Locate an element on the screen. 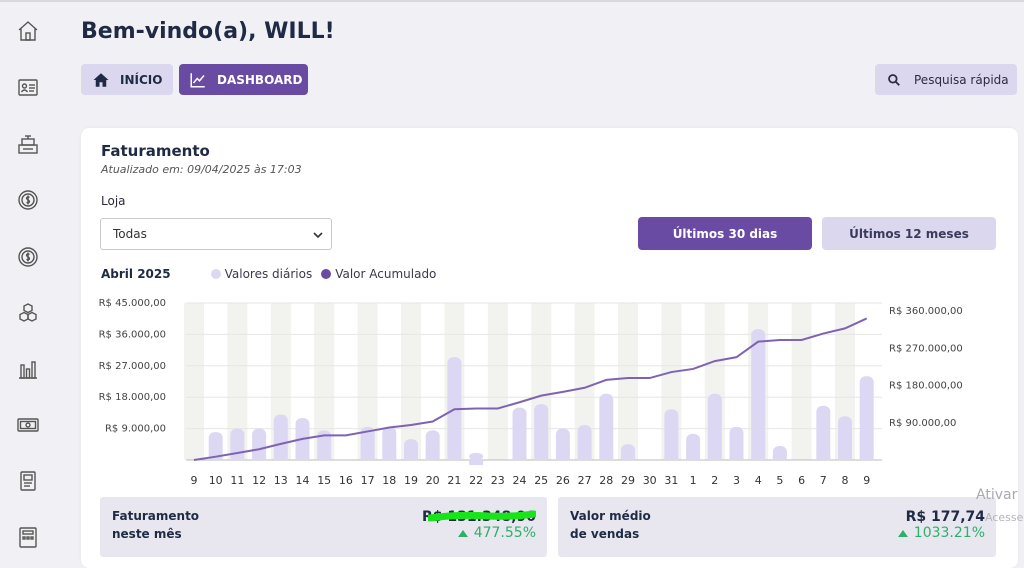  summary-avg-label-line2: de vendas is located at coordinates (605, 534).